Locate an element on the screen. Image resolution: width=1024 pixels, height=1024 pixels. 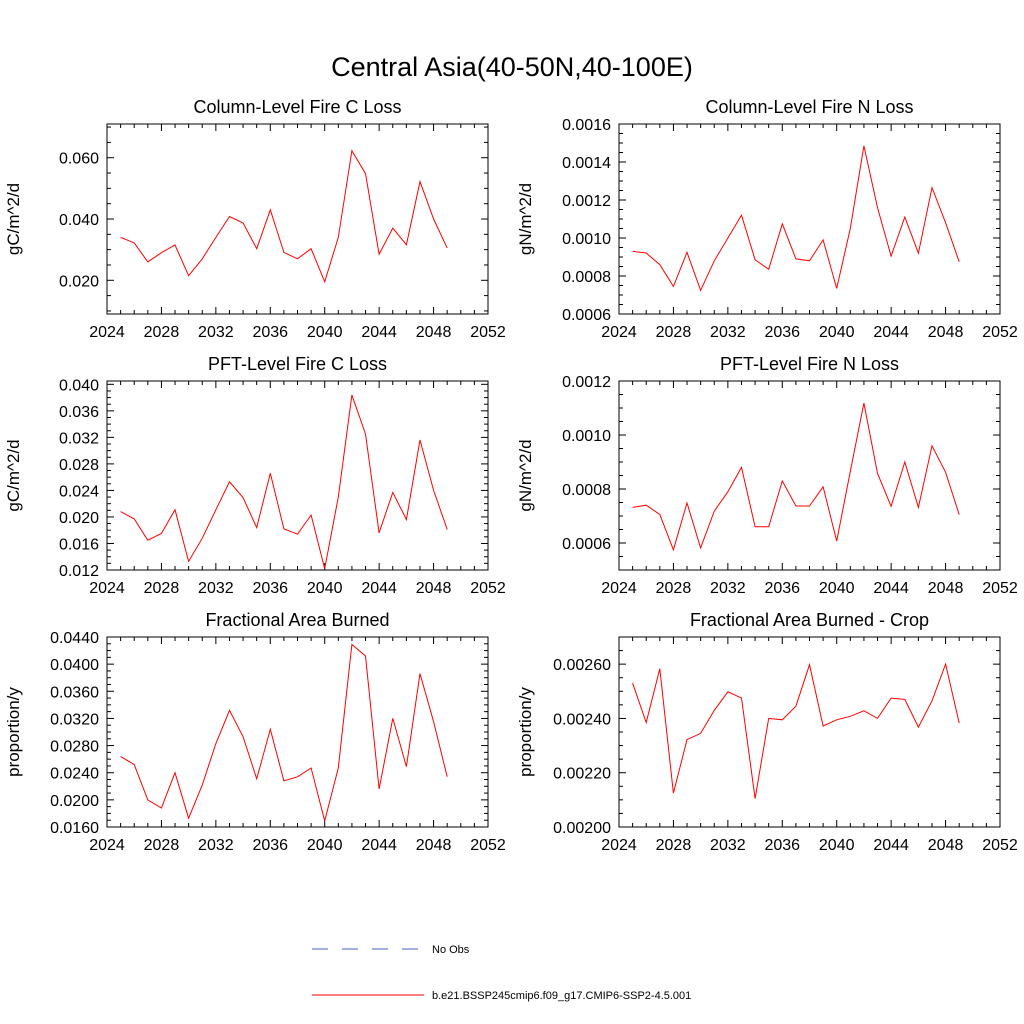
y-tick-label: 0.0012 is located at coordinates (586, 201).